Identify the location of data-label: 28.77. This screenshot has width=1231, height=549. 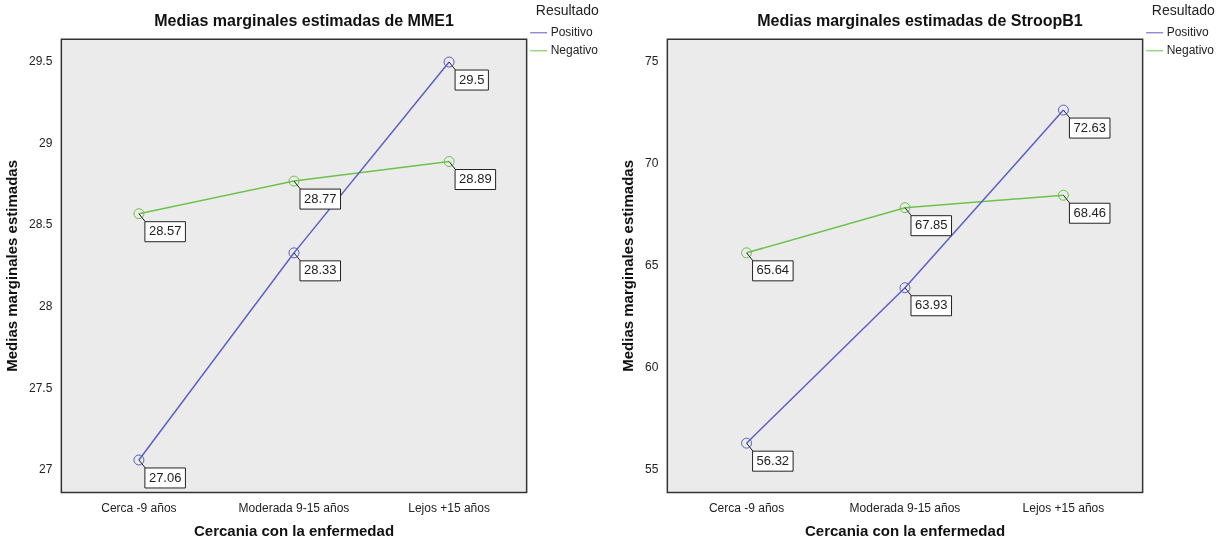
(320, 198).